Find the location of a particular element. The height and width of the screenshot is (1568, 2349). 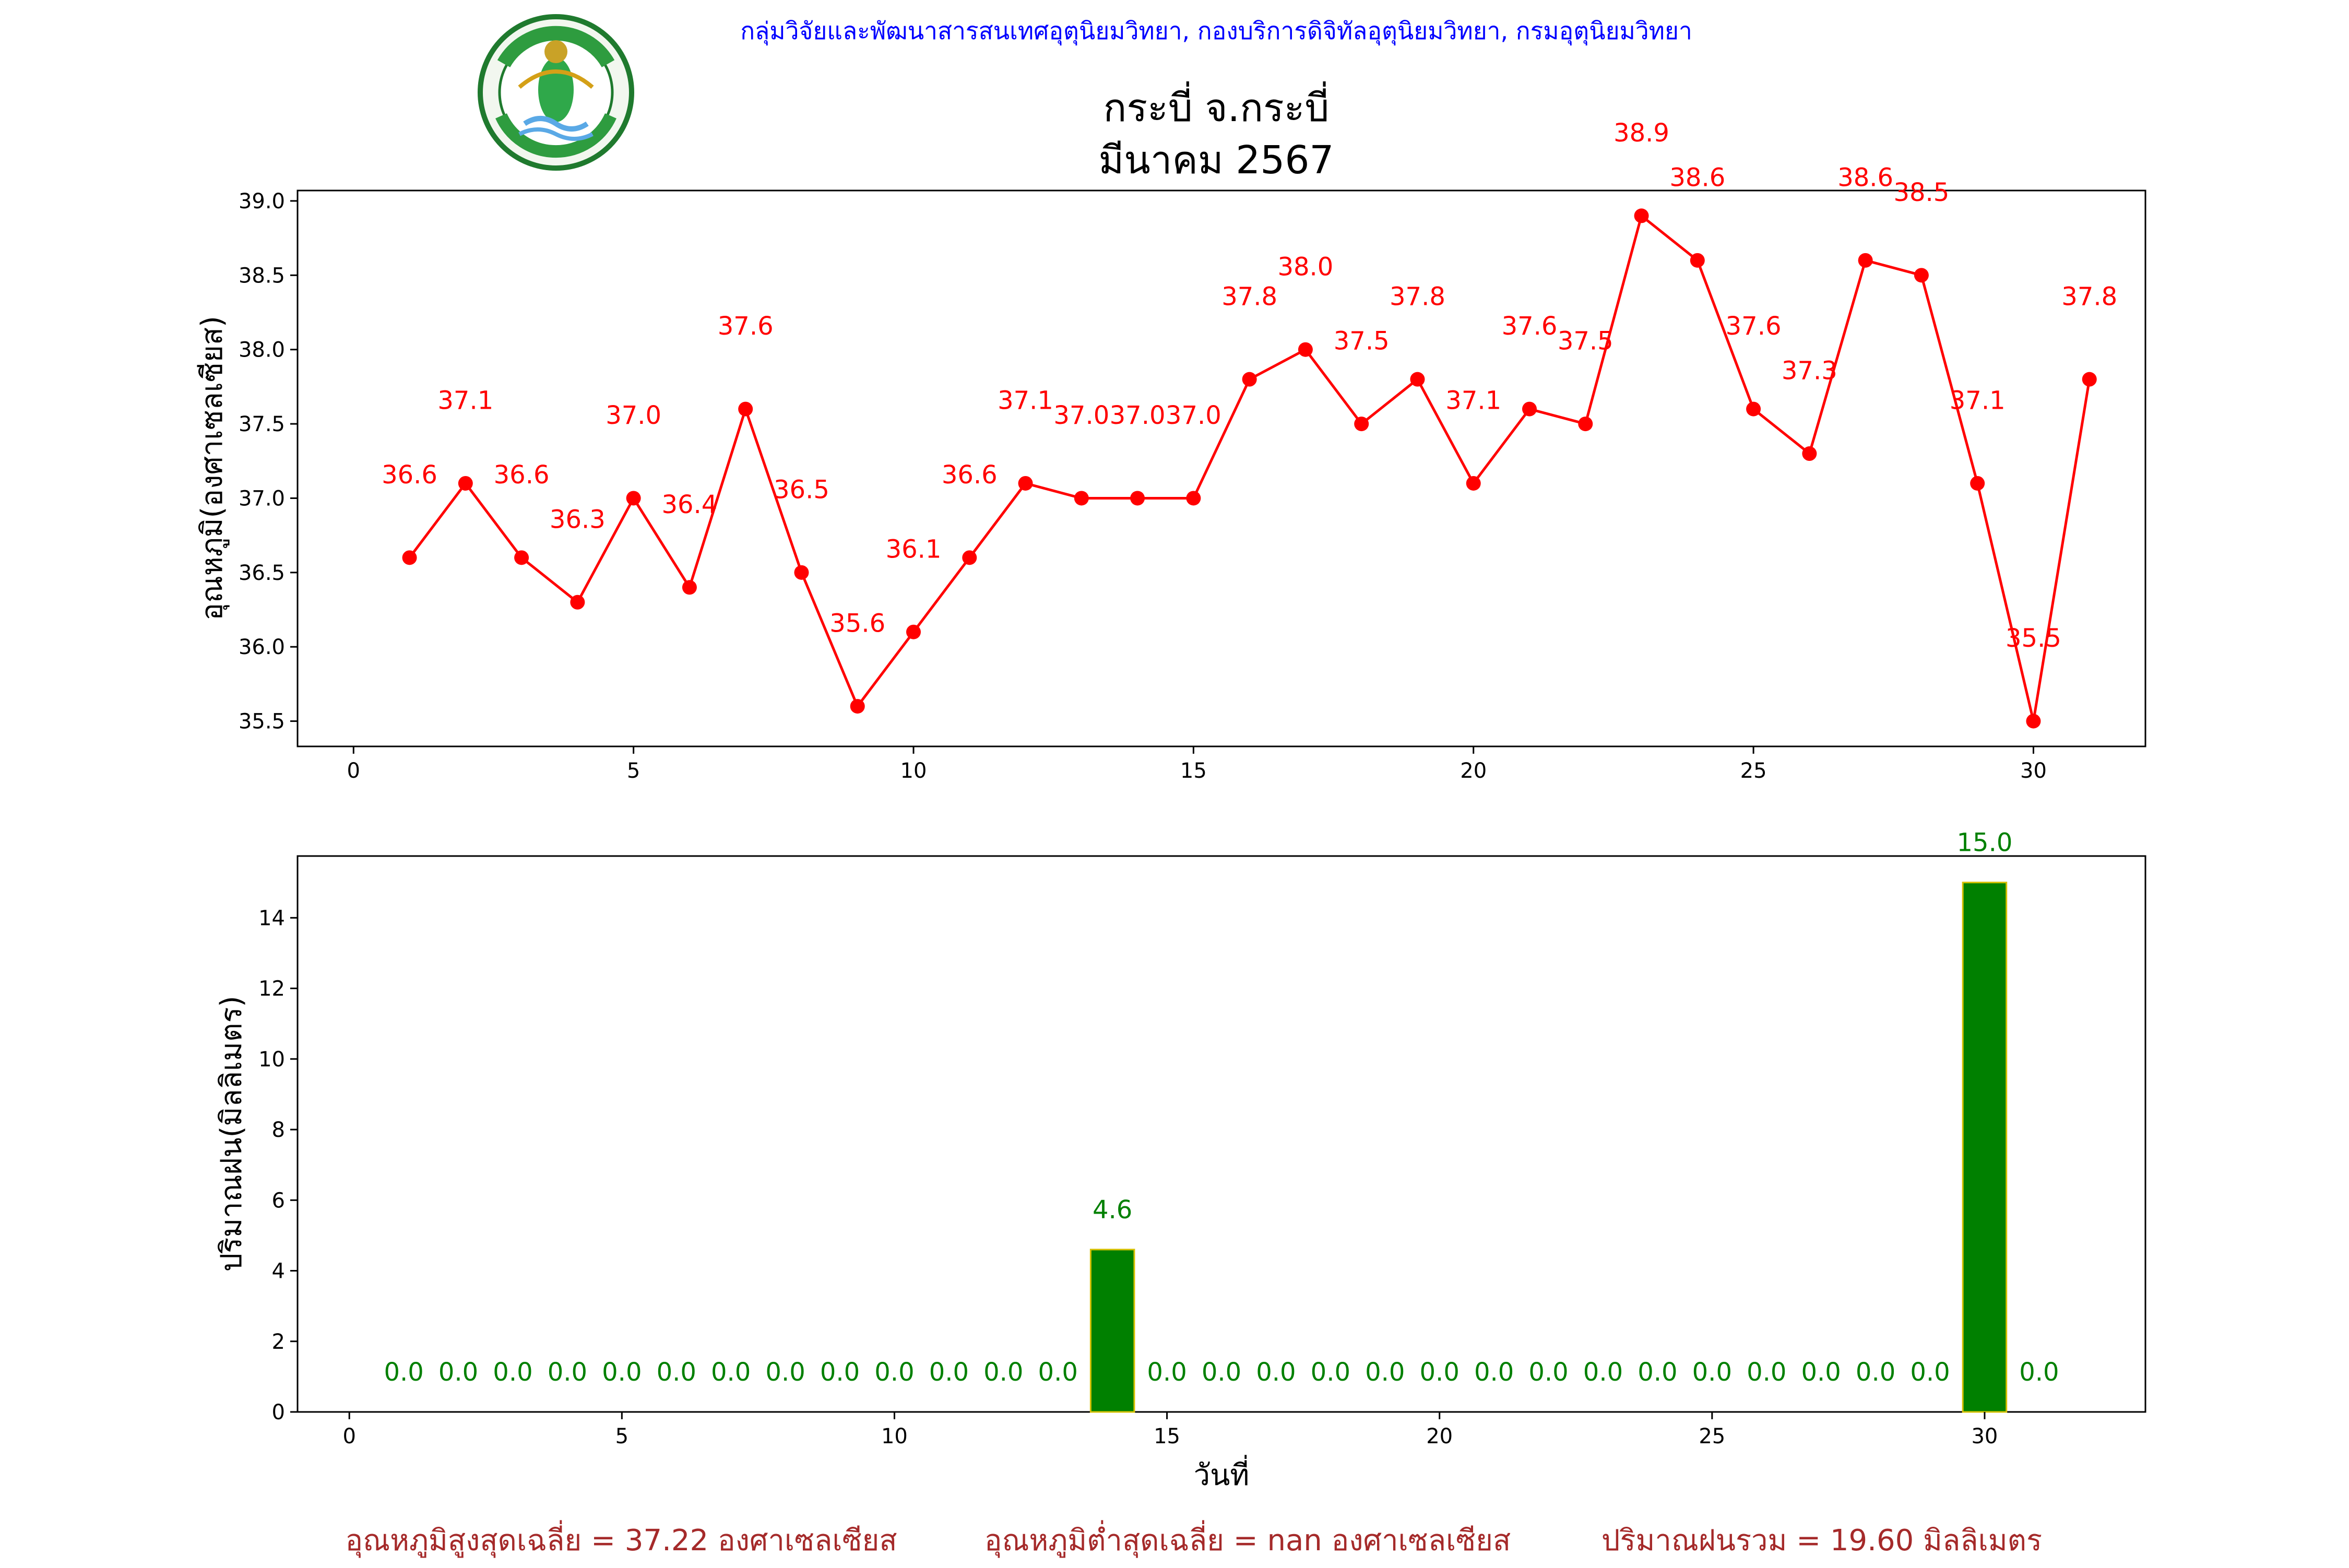

temperature-data-label: 38.5 is located at coordinates (1921, 192).